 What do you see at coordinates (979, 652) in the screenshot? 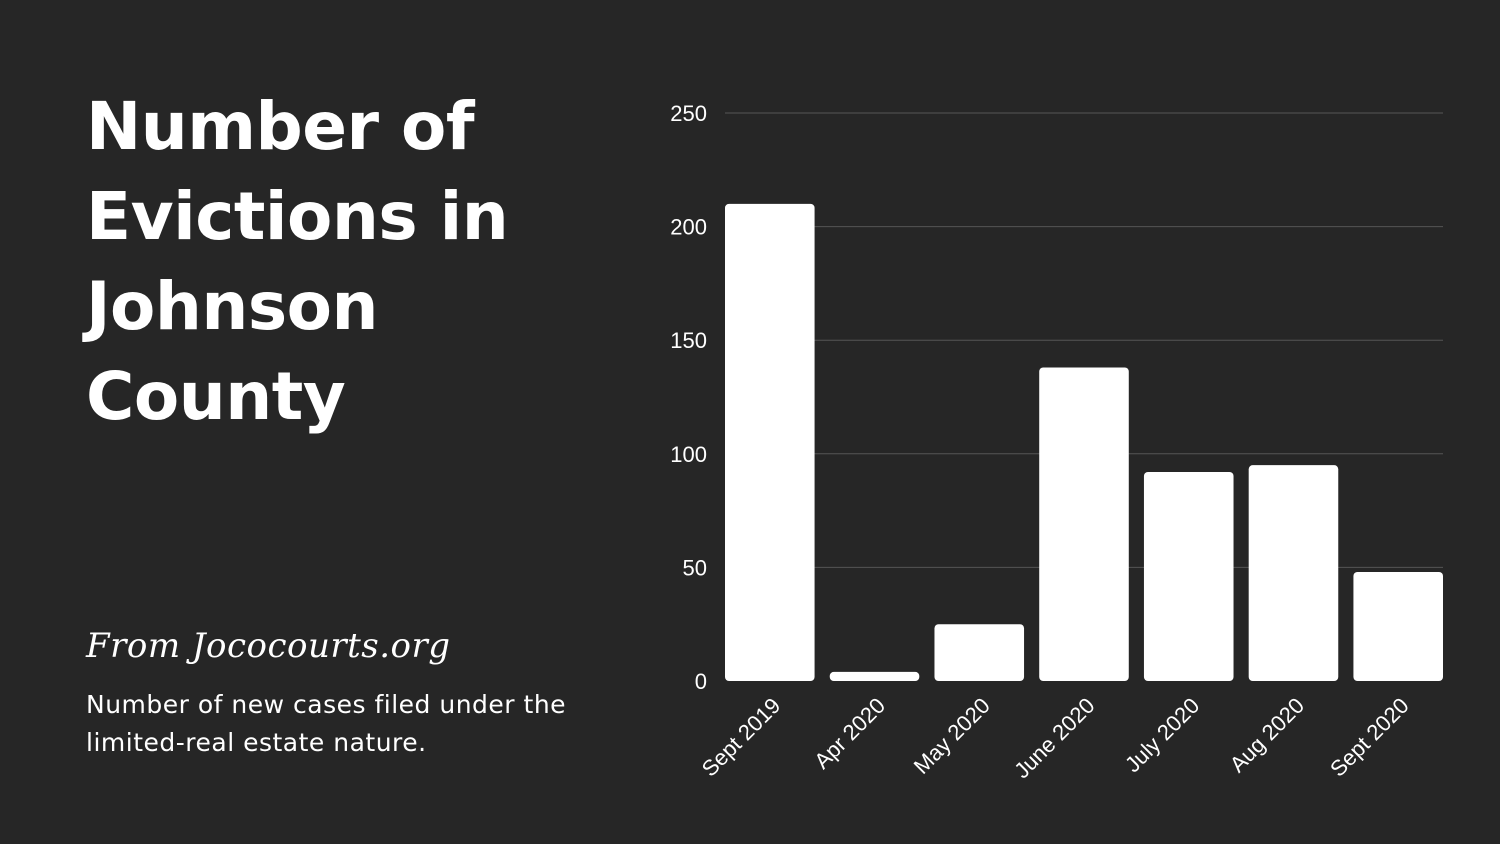
I see `bar-may-2020` at bounding box center [979, 652].